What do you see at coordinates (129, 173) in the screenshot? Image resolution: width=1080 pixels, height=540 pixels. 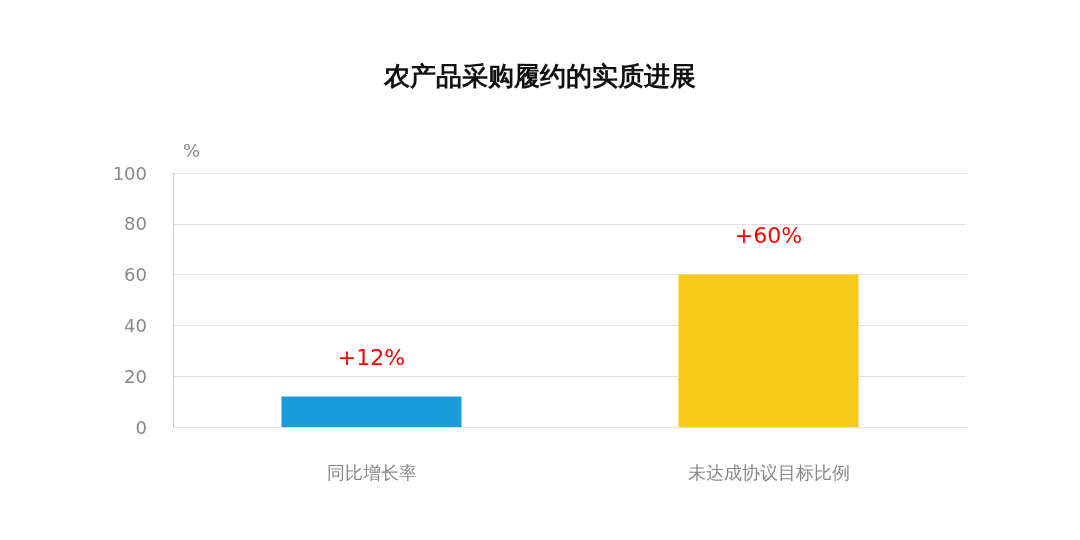 I see `y-tick-label: 100` at bounding box center [129, 173].